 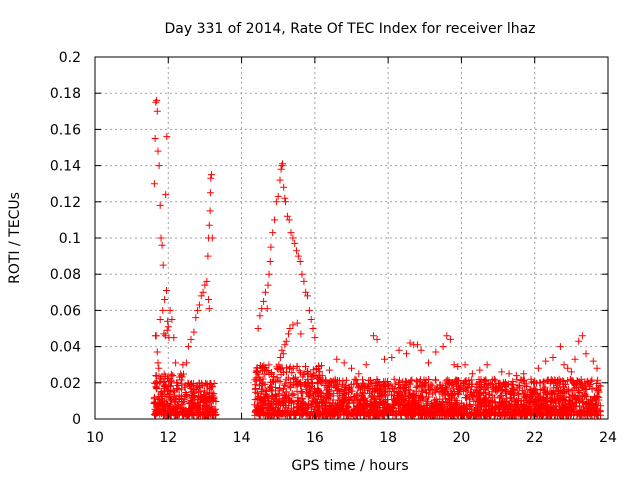 What do you see at coordinates (65, 348) in the screenshot?
I see `y-tick-label: 0.04` at bounding box center [65, 348].